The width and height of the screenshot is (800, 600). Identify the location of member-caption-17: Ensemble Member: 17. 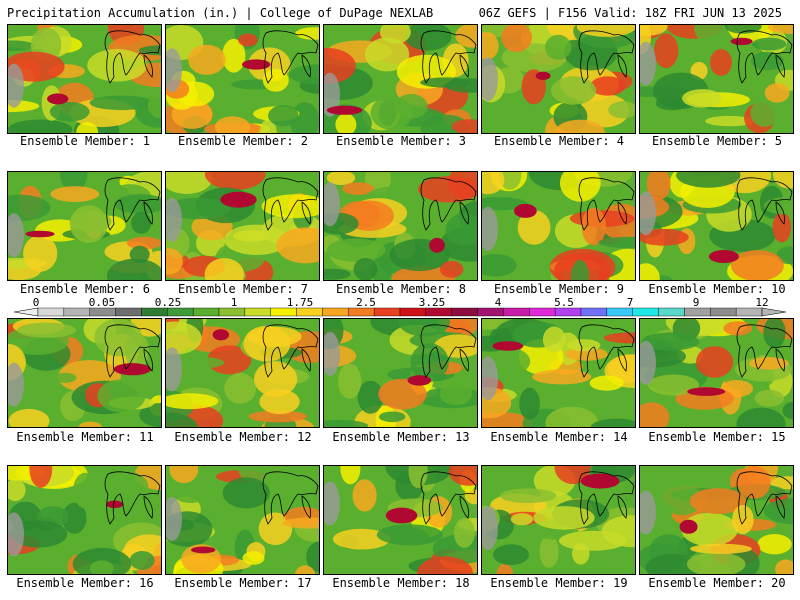
(243, 583).